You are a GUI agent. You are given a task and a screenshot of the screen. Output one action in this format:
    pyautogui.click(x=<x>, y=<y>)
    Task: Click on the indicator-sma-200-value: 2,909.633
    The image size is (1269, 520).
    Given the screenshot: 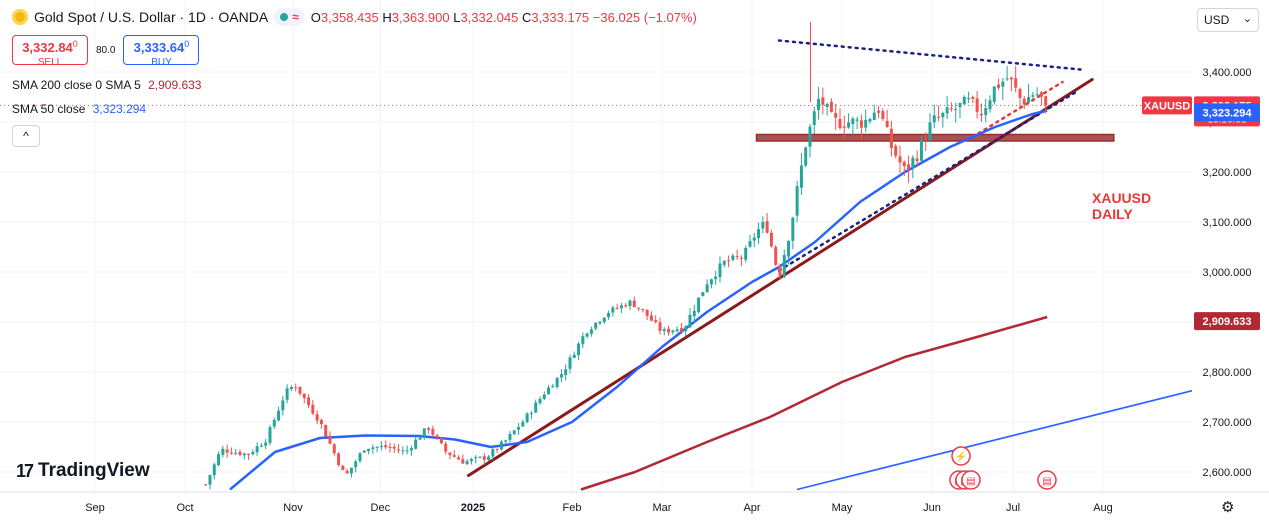 What is the action you would take?
    pyautogui.click(x=175, y=85)
    